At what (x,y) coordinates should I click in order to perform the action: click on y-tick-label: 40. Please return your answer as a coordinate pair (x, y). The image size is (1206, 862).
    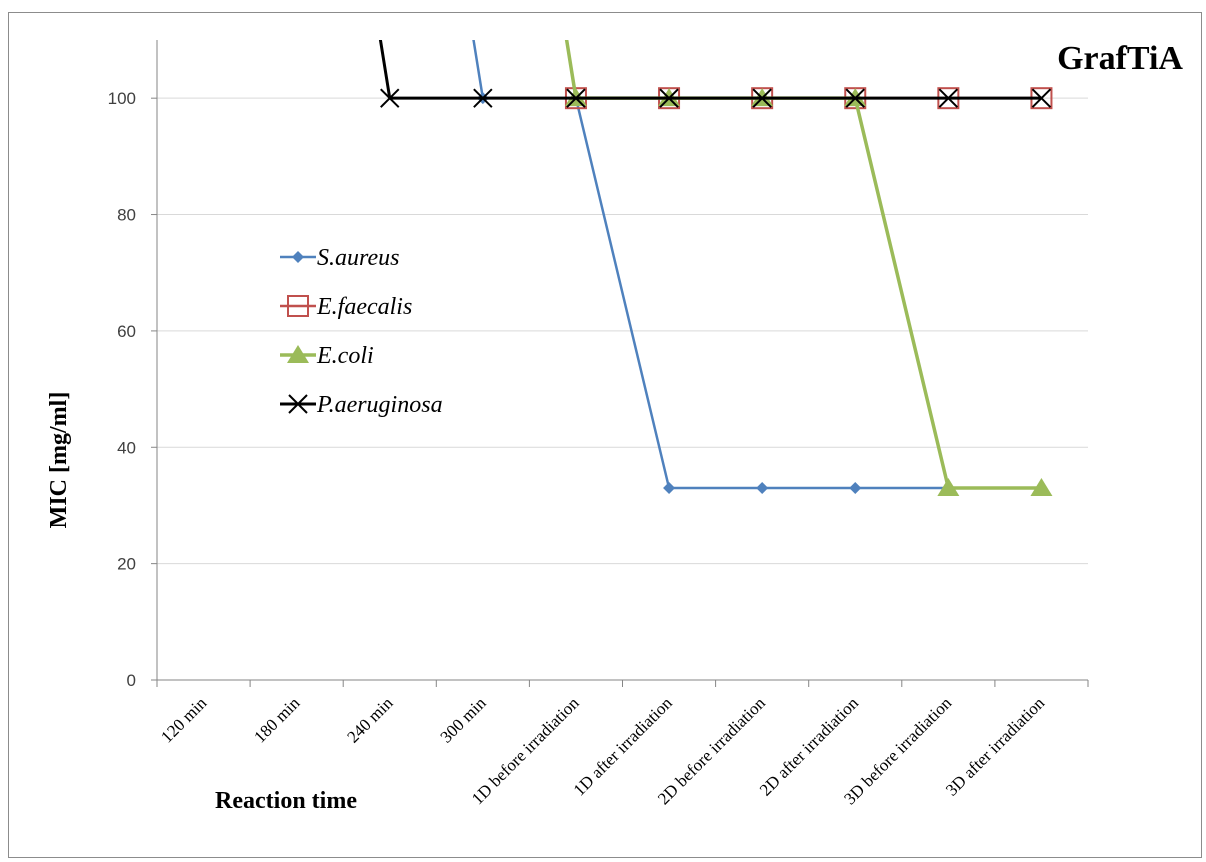
    Looking at the image, I should click on (126, 447).